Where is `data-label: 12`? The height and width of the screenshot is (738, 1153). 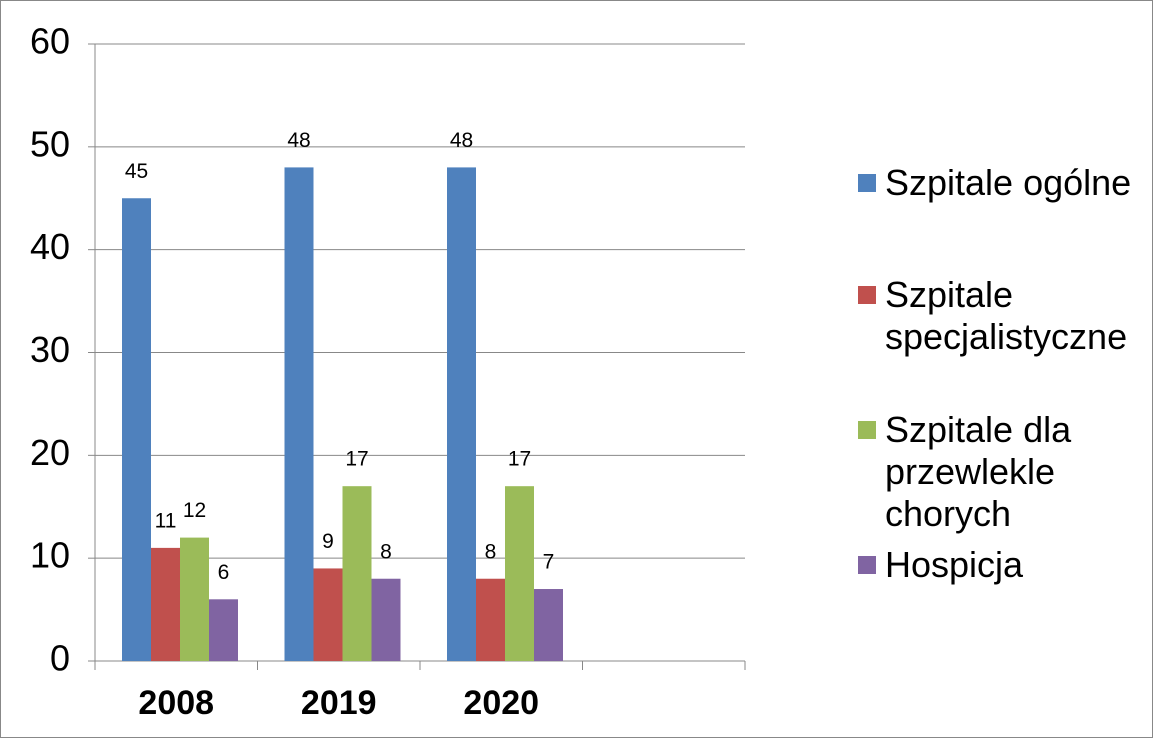
data-label: 12 is located at coordinates (194, 510).